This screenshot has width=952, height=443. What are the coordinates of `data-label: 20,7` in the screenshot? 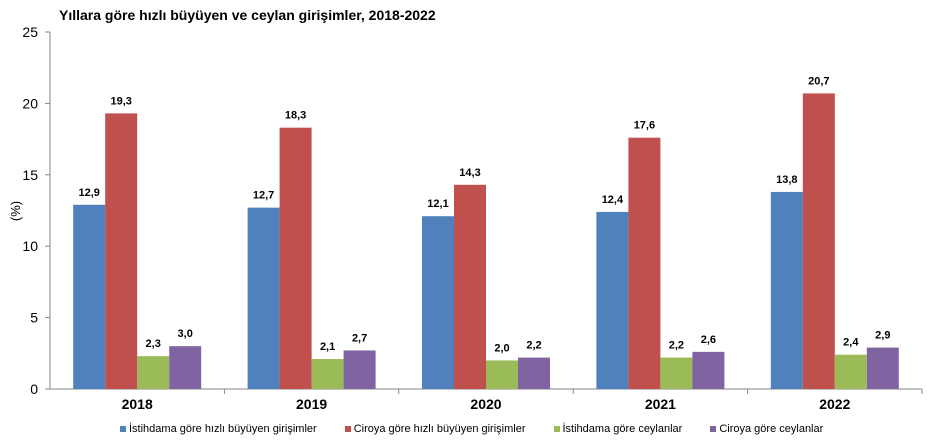 It's located at (818, 81).